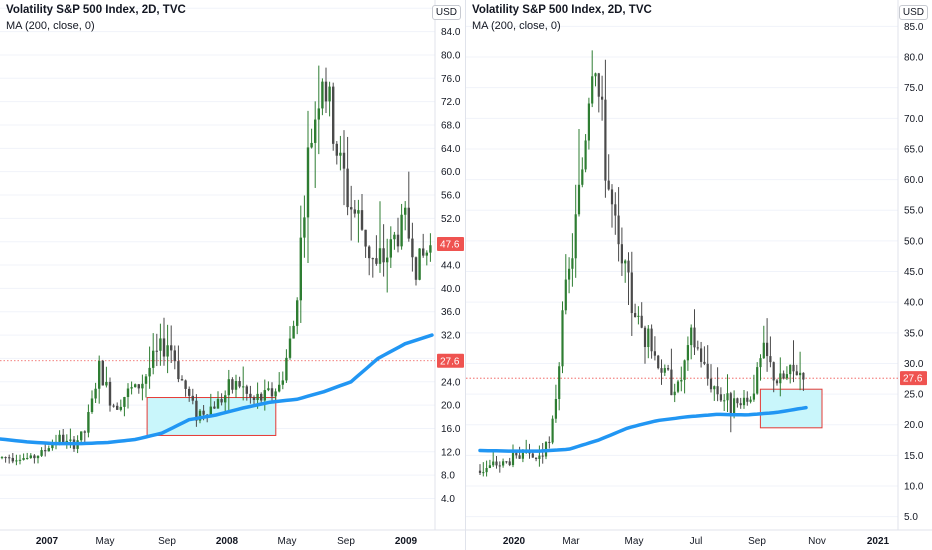  What do you see at coordinates (448, 476) in the screenshot?
I see `y-tick-label: 8.0` at bounding box center [448, 476].